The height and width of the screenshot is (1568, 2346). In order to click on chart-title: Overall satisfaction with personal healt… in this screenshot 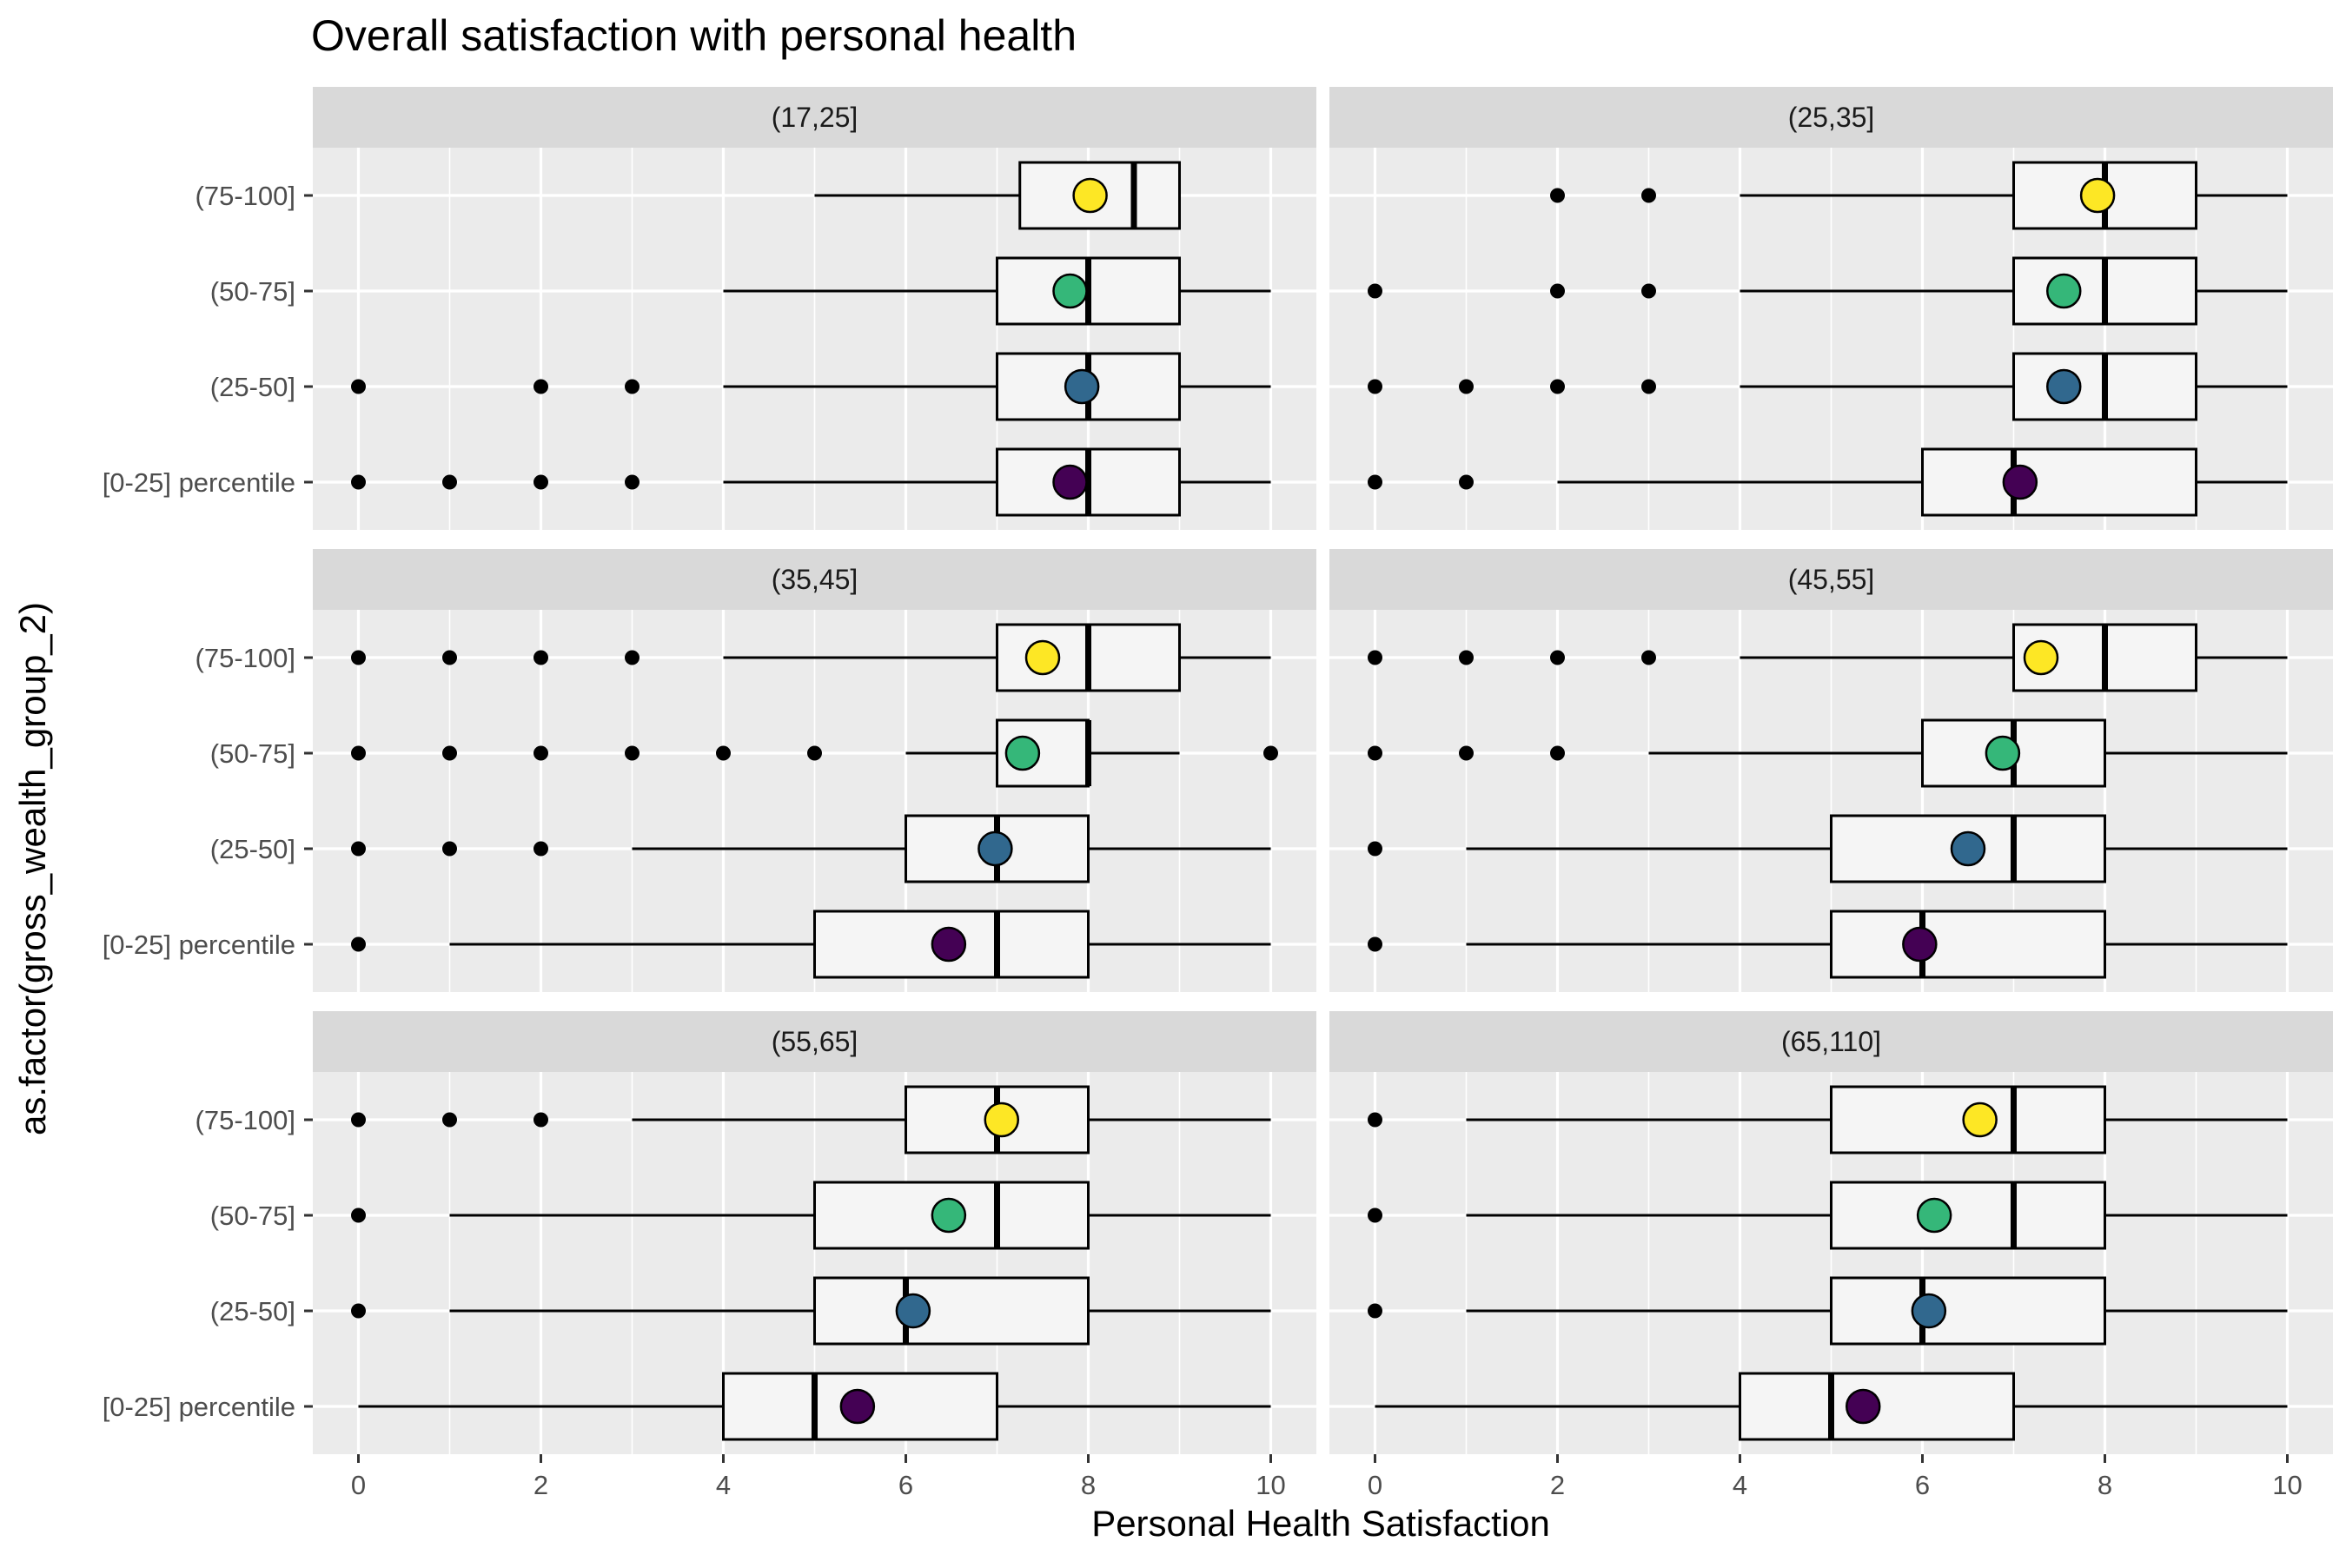, I will do `click(694, 35)`.